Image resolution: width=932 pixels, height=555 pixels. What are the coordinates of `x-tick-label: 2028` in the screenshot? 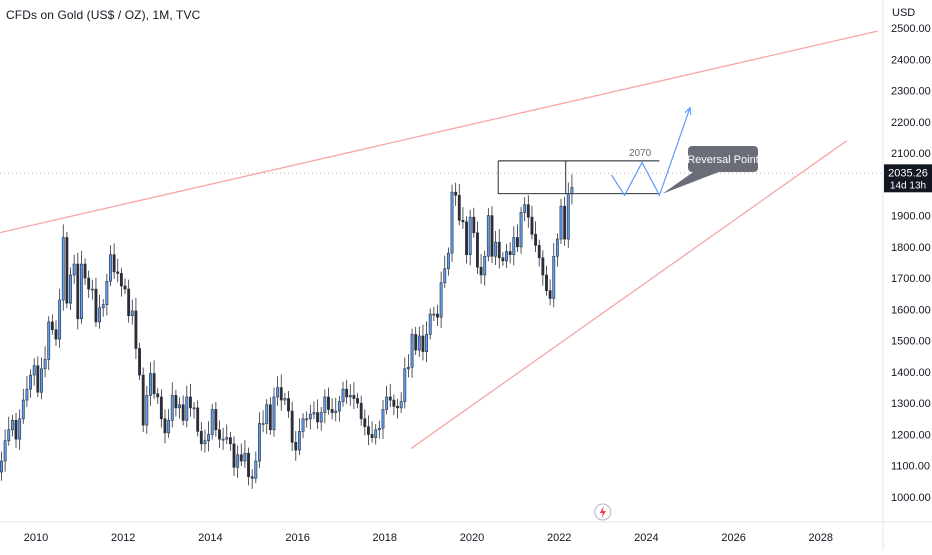 It's located at (821, 538).